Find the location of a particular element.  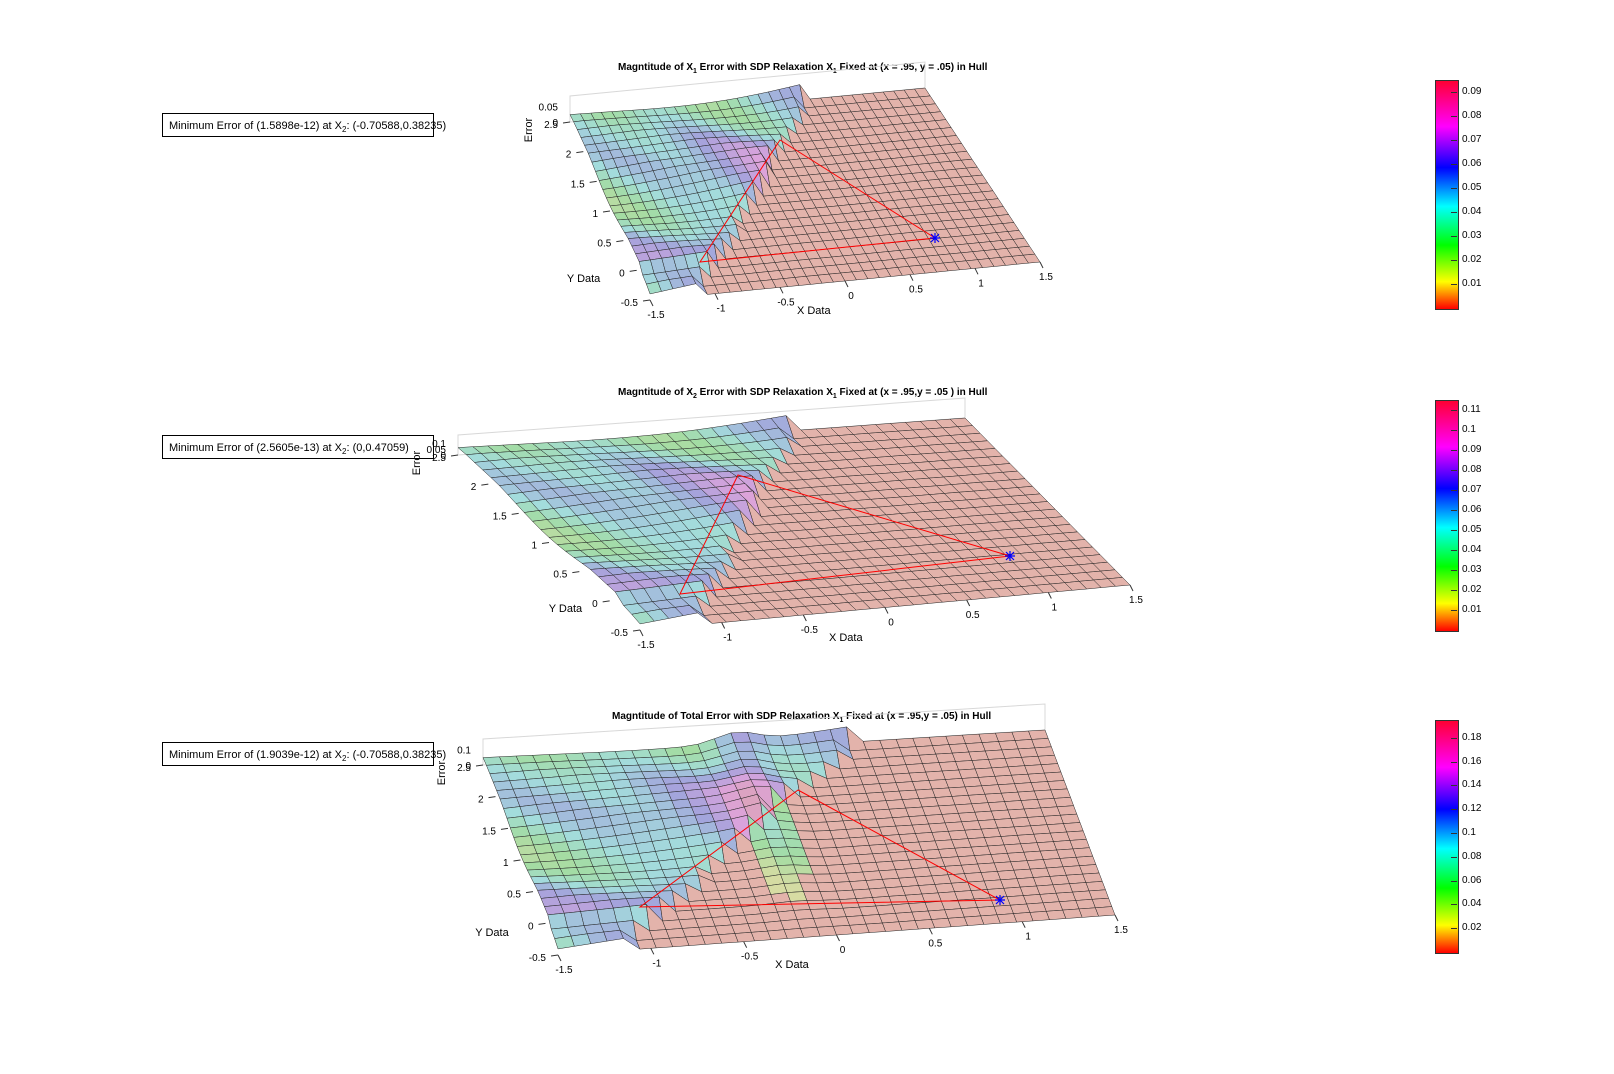

colorbar-tick-label: 0.03 is located at coordinates (1472, 235).